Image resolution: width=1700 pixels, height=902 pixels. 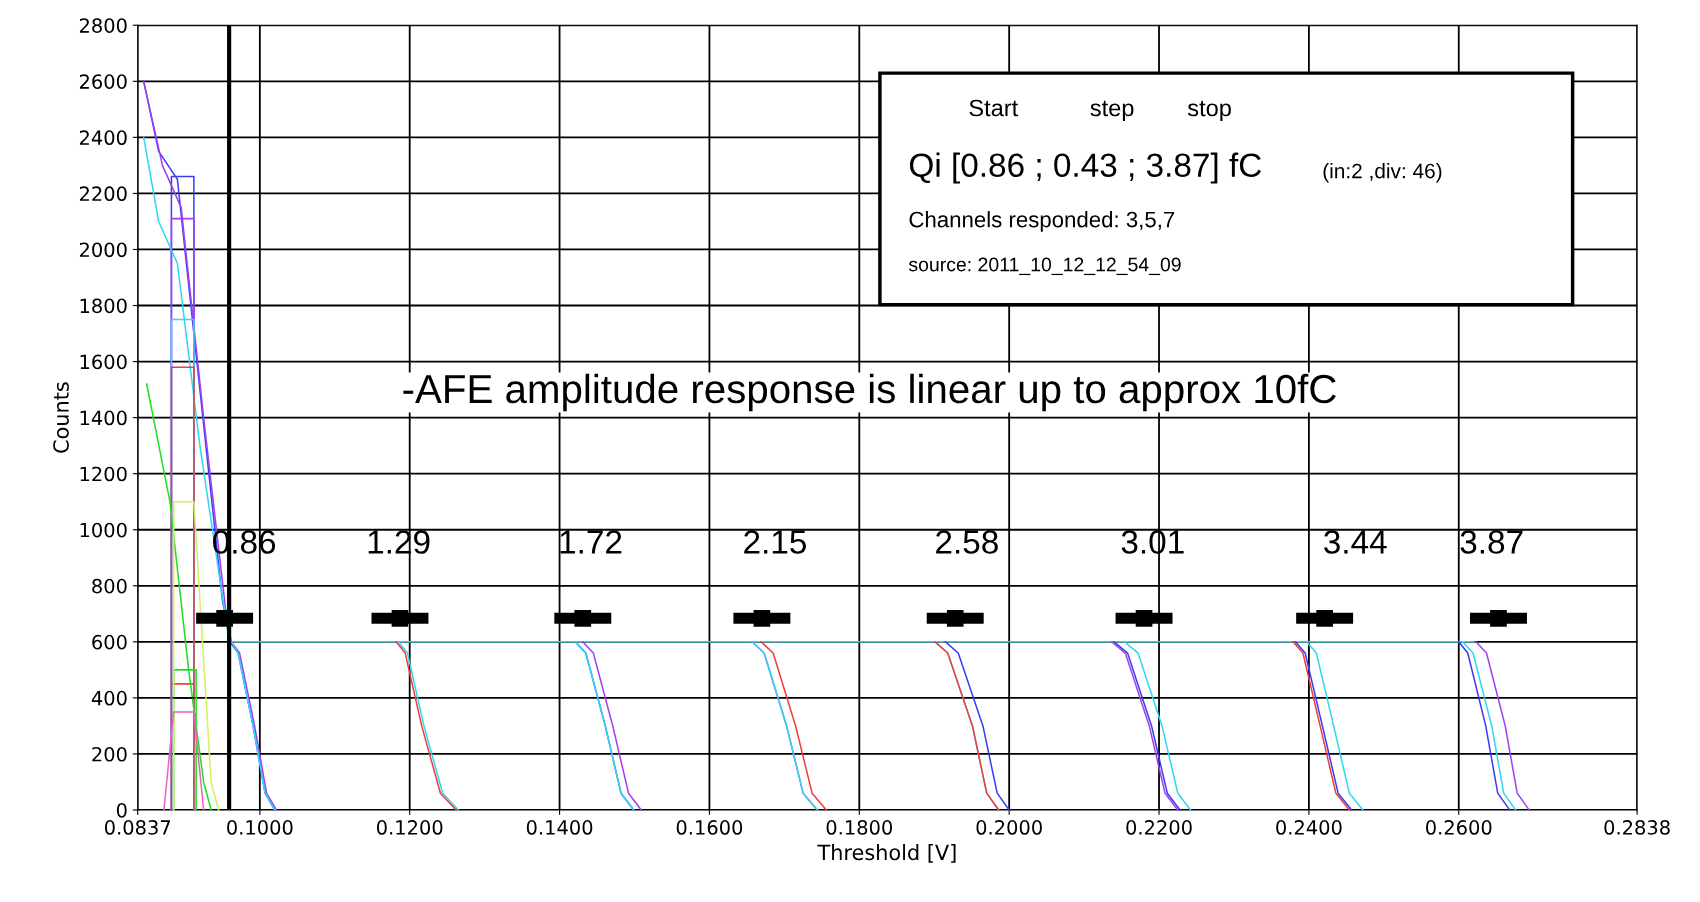 What do you see at coordinates (591, 542) in the screenshot?
I see `annotation: 1.72` at bounding box center [591, 542].